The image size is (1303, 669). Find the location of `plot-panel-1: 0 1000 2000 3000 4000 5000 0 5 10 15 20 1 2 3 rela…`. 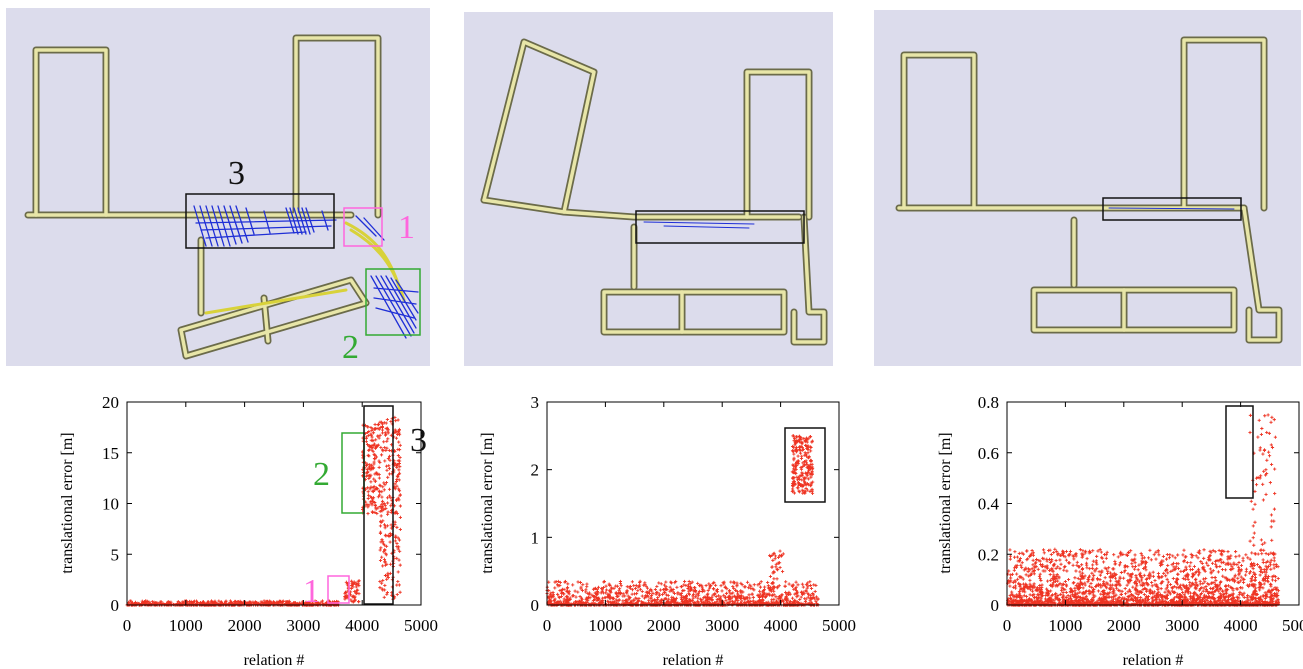

plot-panel-1: 0 1000 2000 3000 4000 5000 0 5 10 15 20 1 2 3 rela… is located at coordinates (220, 527).